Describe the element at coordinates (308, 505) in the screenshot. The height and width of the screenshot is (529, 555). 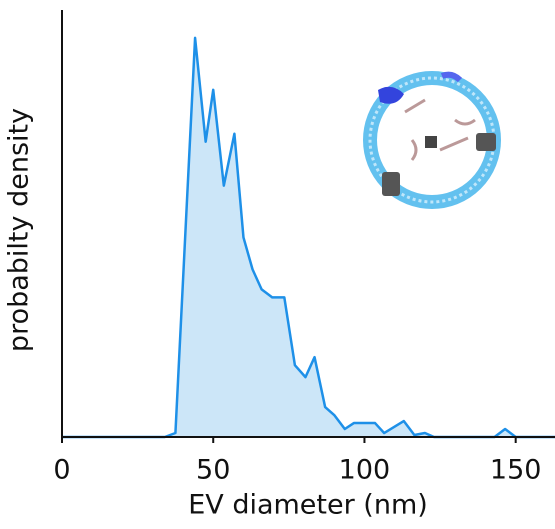
I see `x-axis-label: EV diameter (nm)` at that location.